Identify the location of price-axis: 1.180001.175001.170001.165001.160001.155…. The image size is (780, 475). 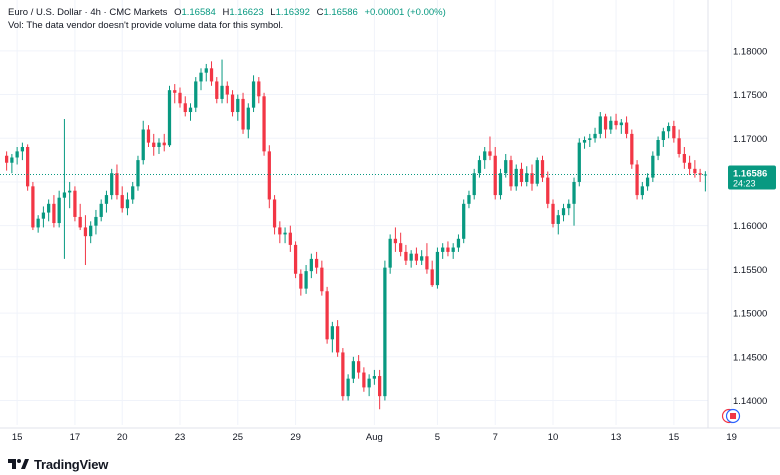
(752, 226).